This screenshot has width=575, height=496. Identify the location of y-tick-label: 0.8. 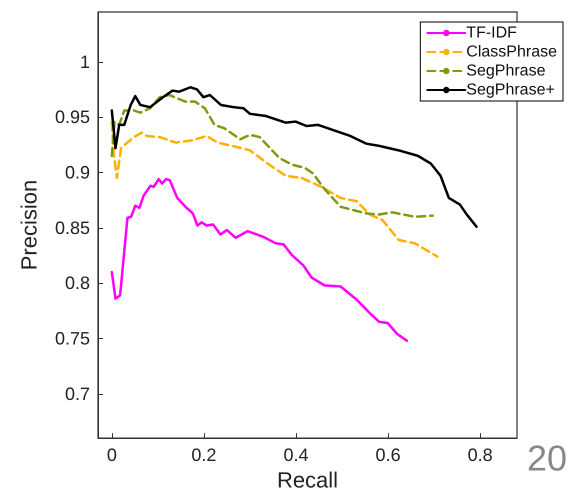
(77, 283).